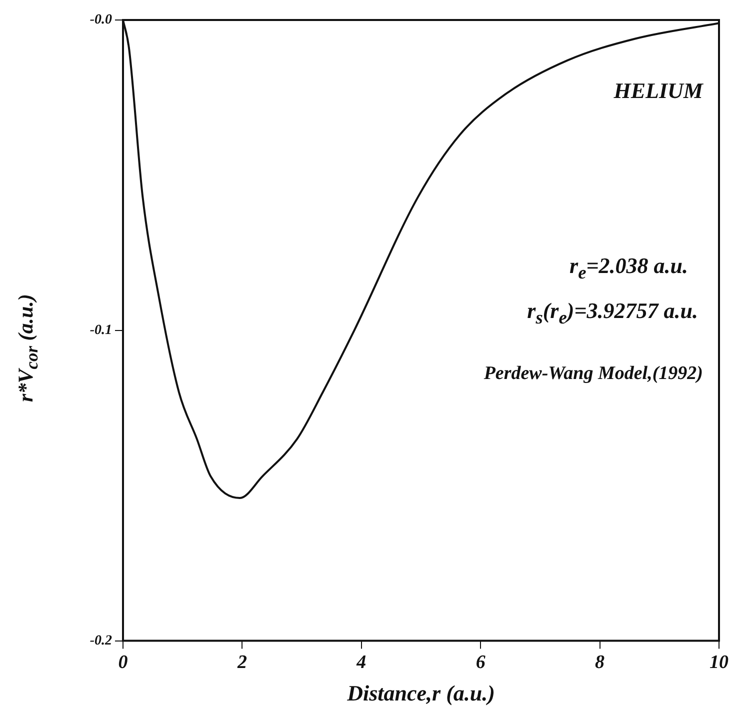  Describe the element at coordinates (481, 663) in the screenshot. I see `x-tick-label: 6` at that location.